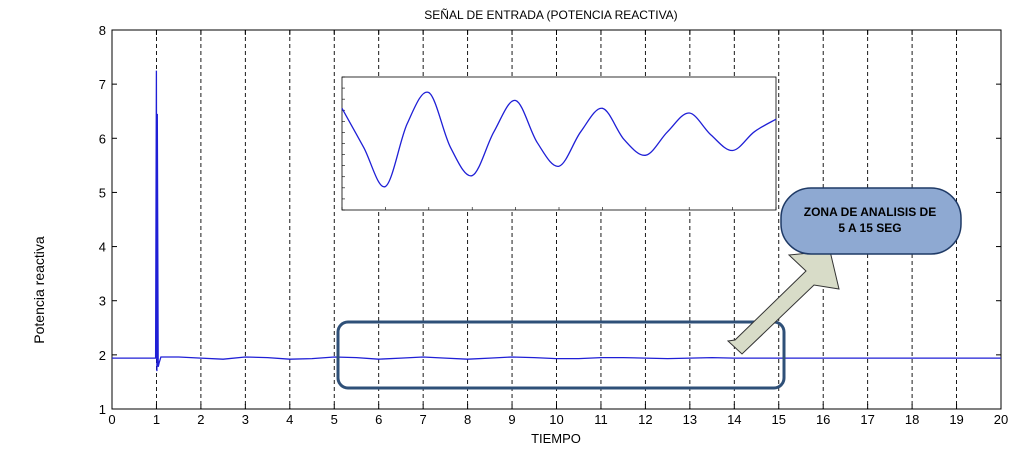 The width and height of the screenshot is (1013, 449). Describe the element at coordinates (734, 419) in the screenshot. I see `x-tick-label: 14` at that location.